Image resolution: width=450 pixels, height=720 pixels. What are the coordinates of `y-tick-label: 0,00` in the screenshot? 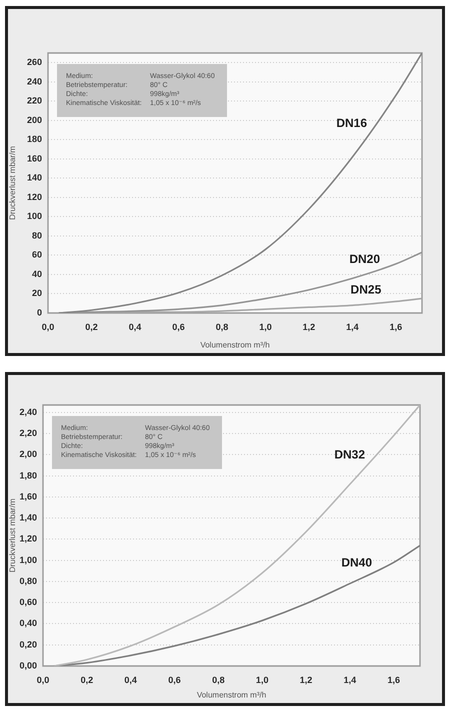 It's located at (28, 665).